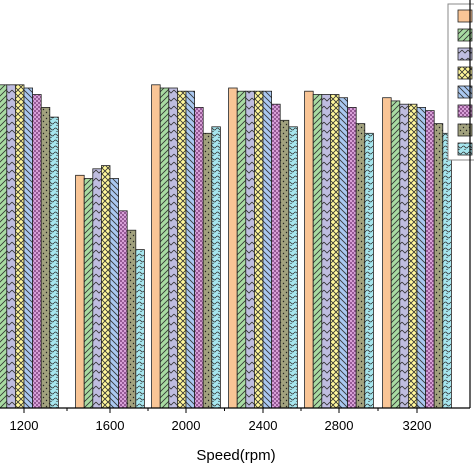  Describe the element at coordinates (263, 425) in the screenshot. I see `x-tick-label: 2400` at that location.